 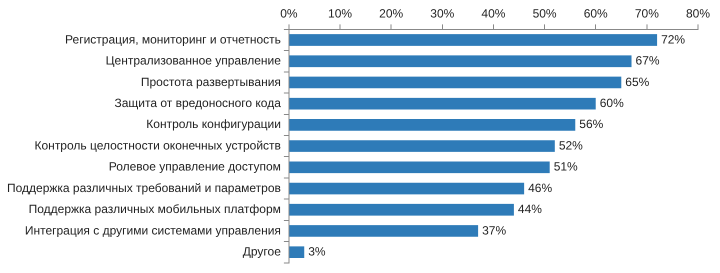 What do you see at coordinates (340, 13) in the screenshot?
I see `x-tick-label: 10%` at bounding box center [340, 13].